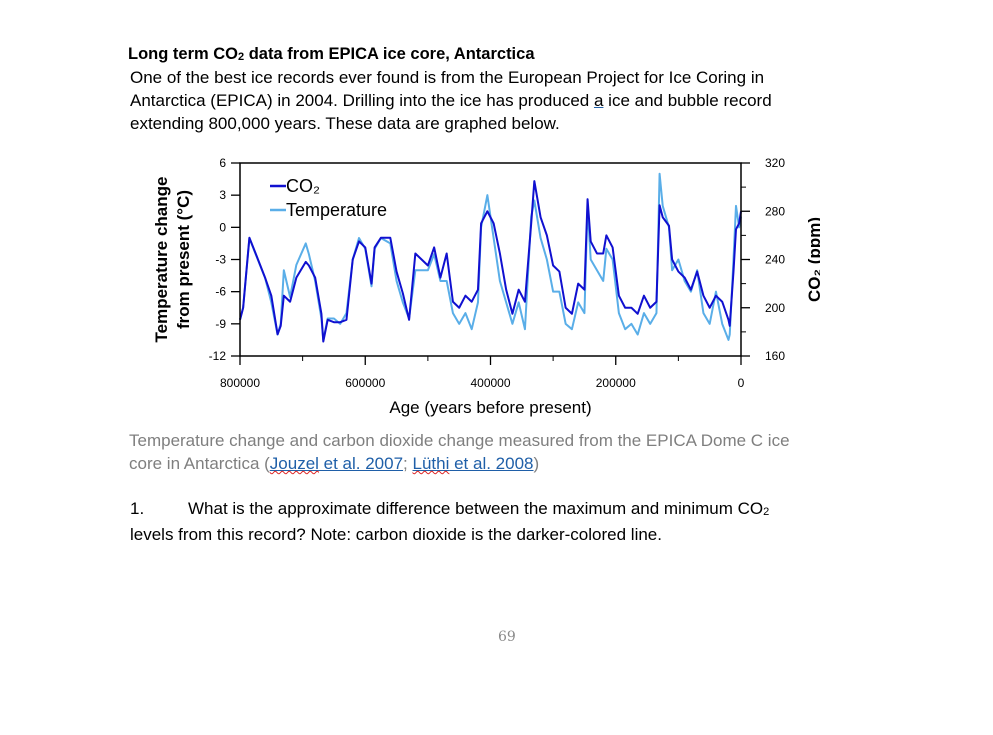 The image size is (993, 735). What do you see at coordinates (766, 512) in the screenshot?
I see `question-subscript: 2` at bounding box center [766, 512].